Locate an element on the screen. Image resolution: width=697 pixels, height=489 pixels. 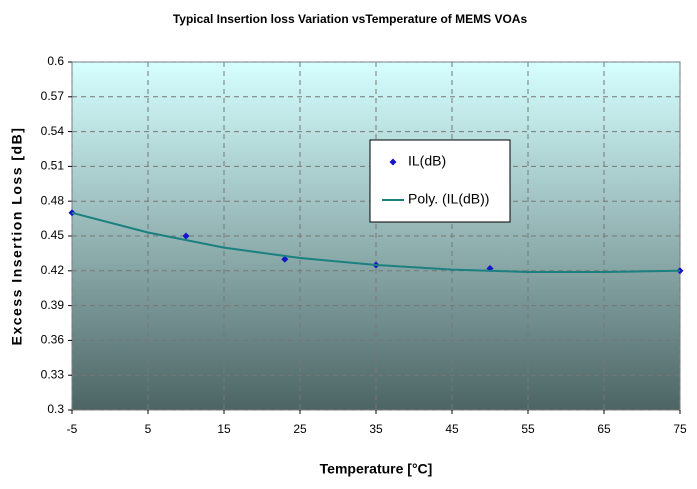
y-tick-label: 0.57 is located at coordinates (53, 96).